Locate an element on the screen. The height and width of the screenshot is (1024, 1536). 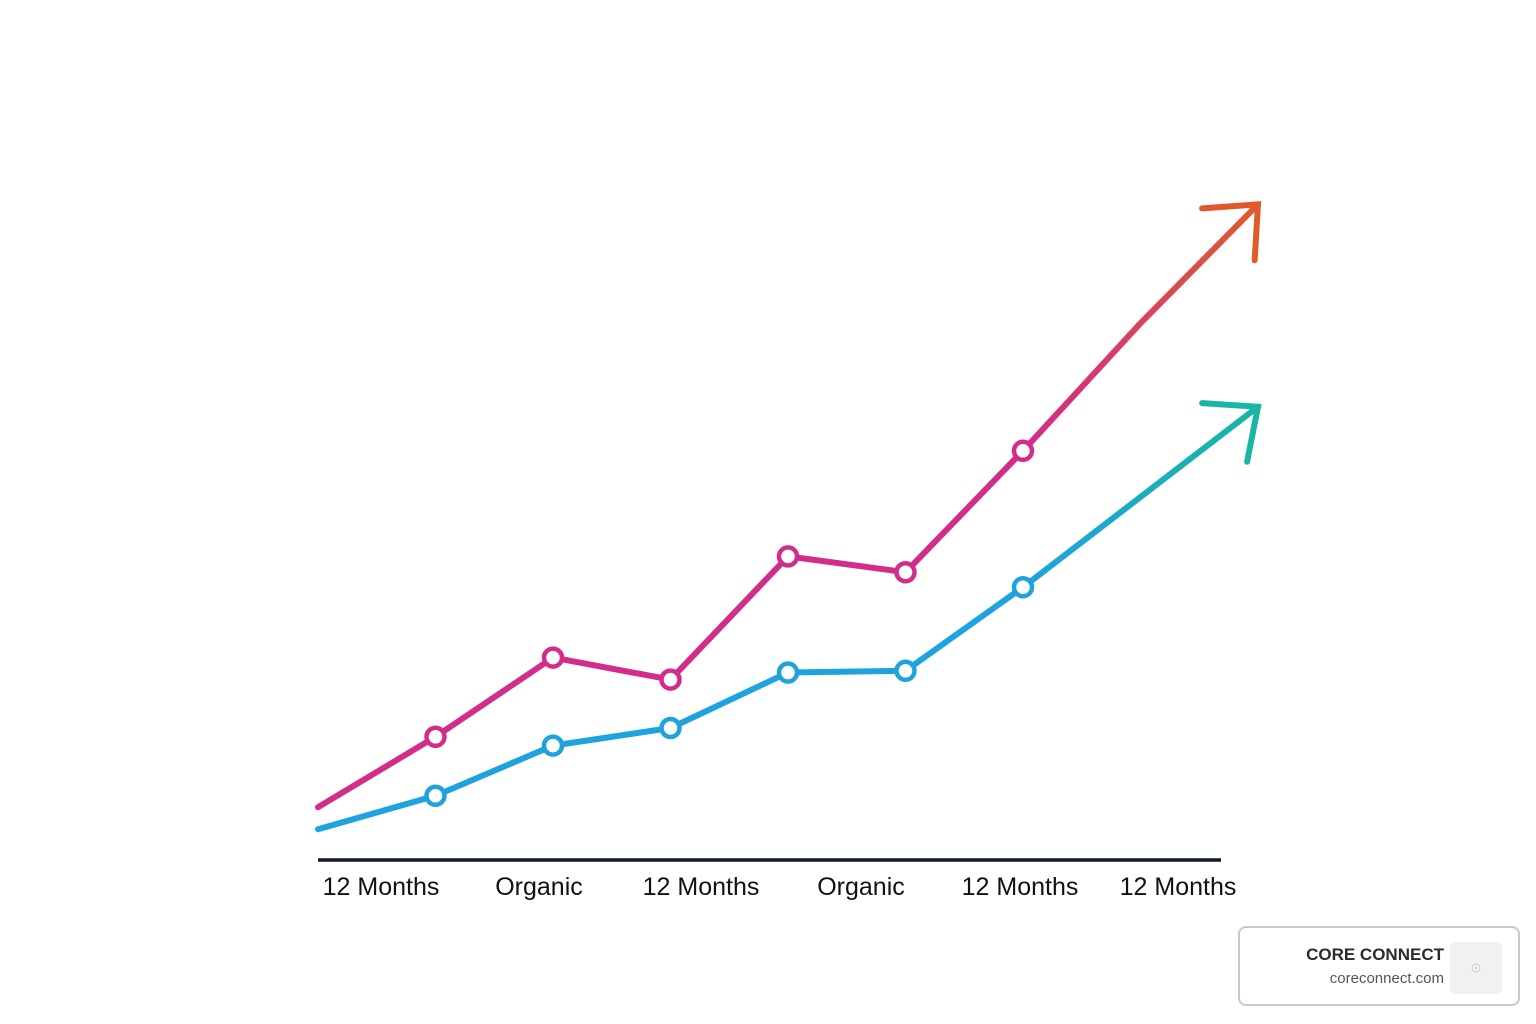
brand-logo-icon is located at coordinates (1476, 968).